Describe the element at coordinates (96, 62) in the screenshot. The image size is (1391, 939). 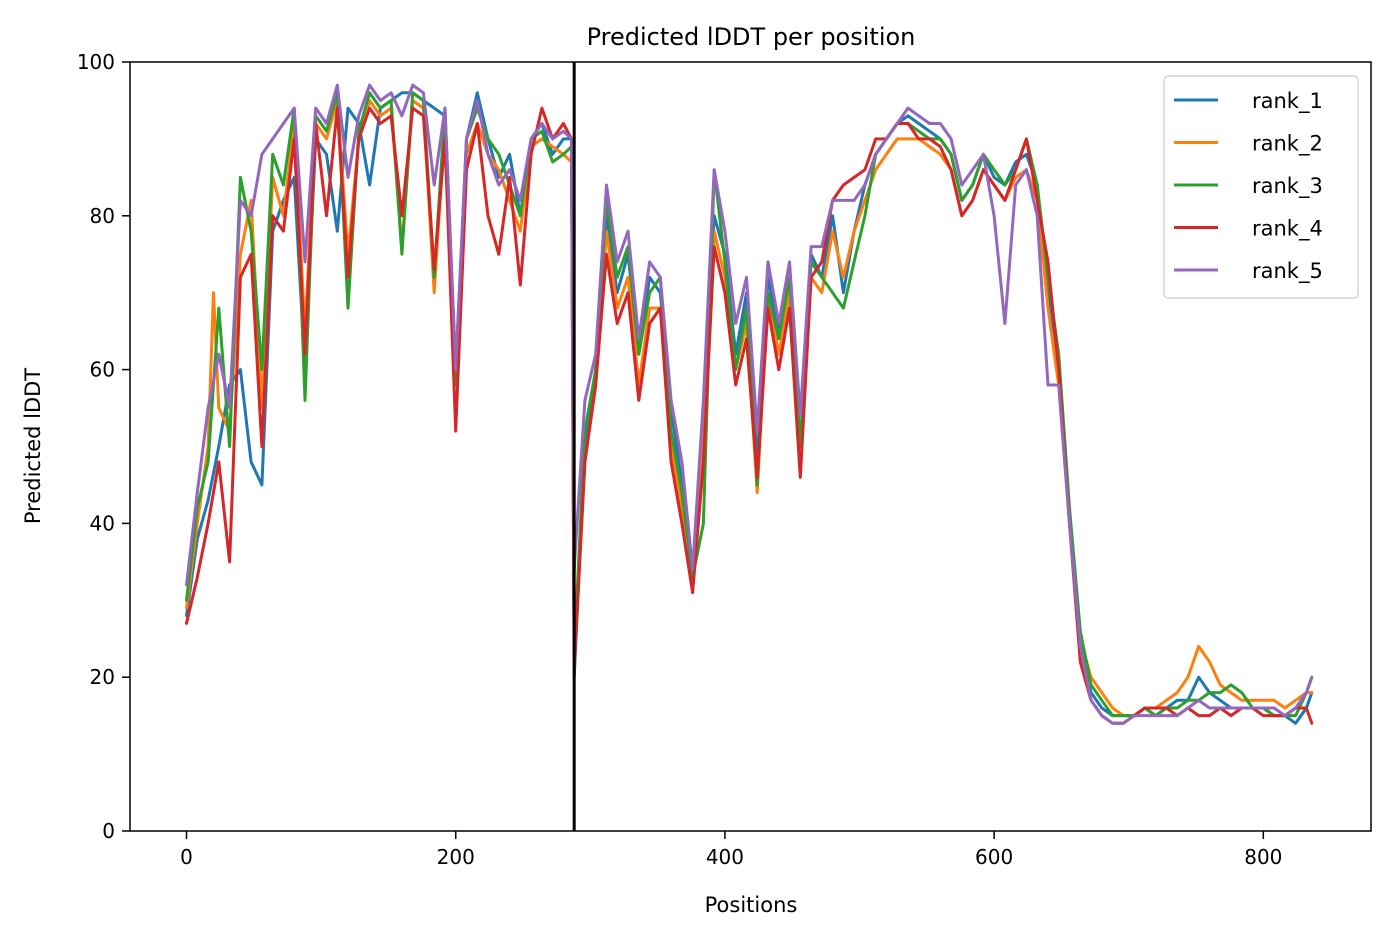
I see `y-tick-label: 100` at that location.